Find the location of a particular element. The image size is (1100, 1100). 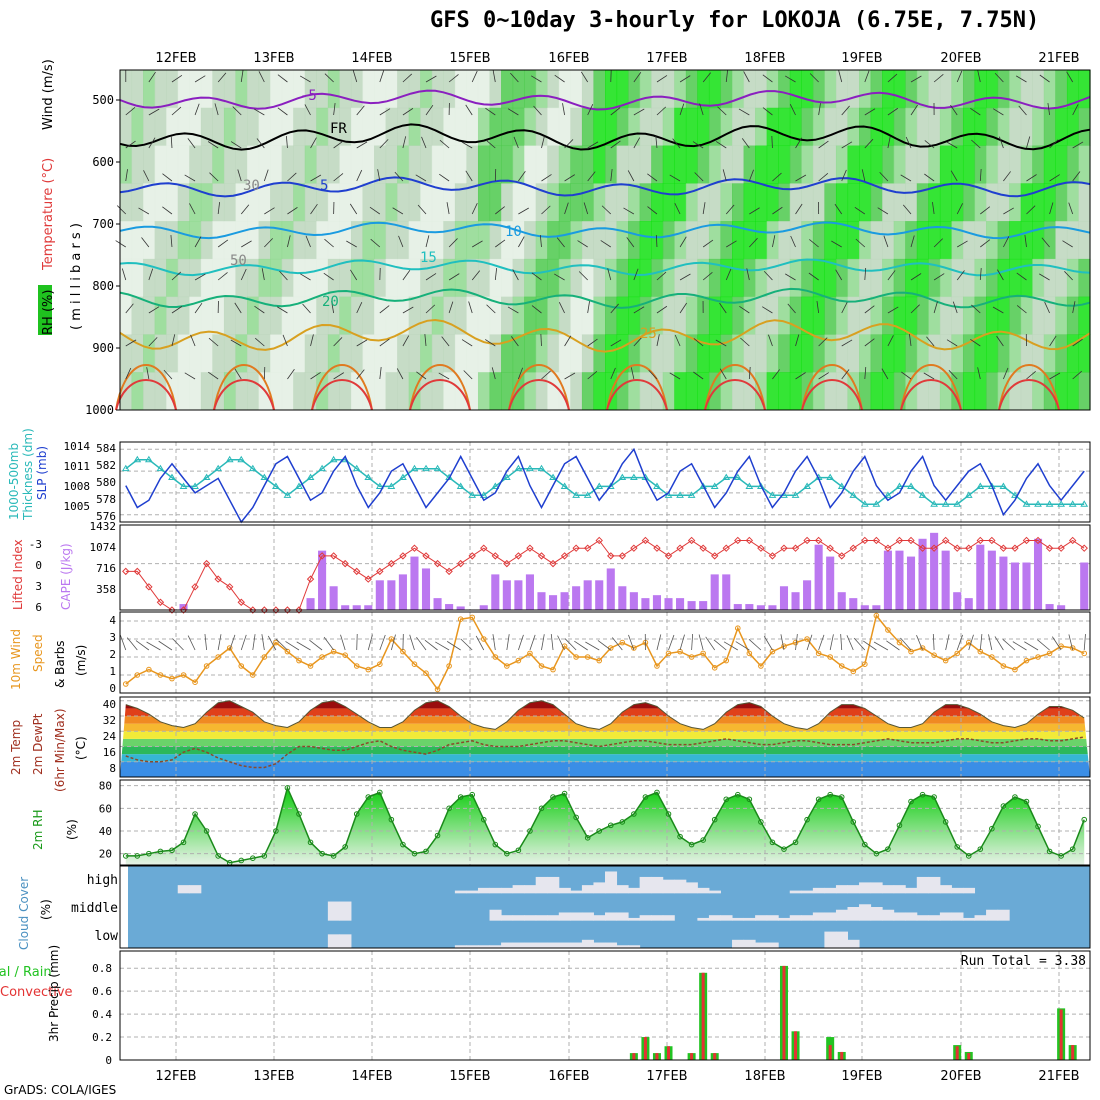

temperature-band is located at coordinates (605, 735).